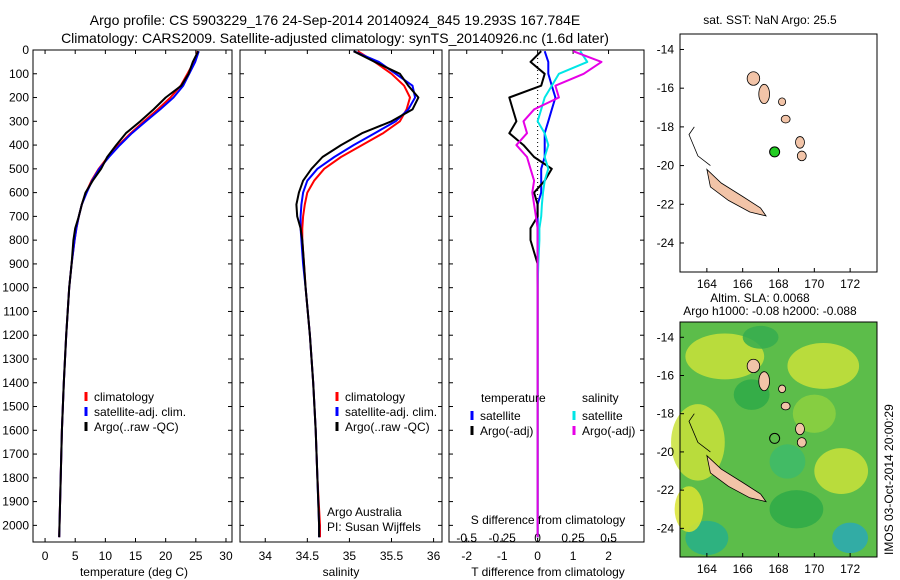 The height and width of the screenshot is (580, 900). I want to click on y-tick-label: 900, so click(19, 264).